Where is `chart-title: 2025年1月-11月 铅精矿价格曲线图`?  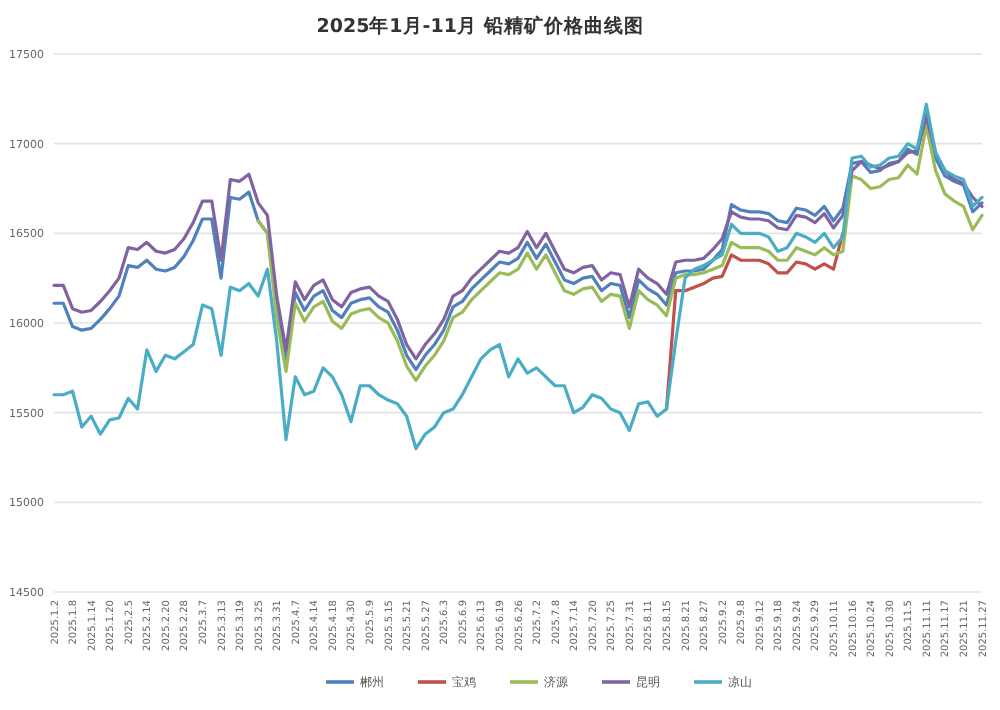
chart-title: 2025年1月-11月 铅精矿价格曲线图 is located at coordinates (480, 26).